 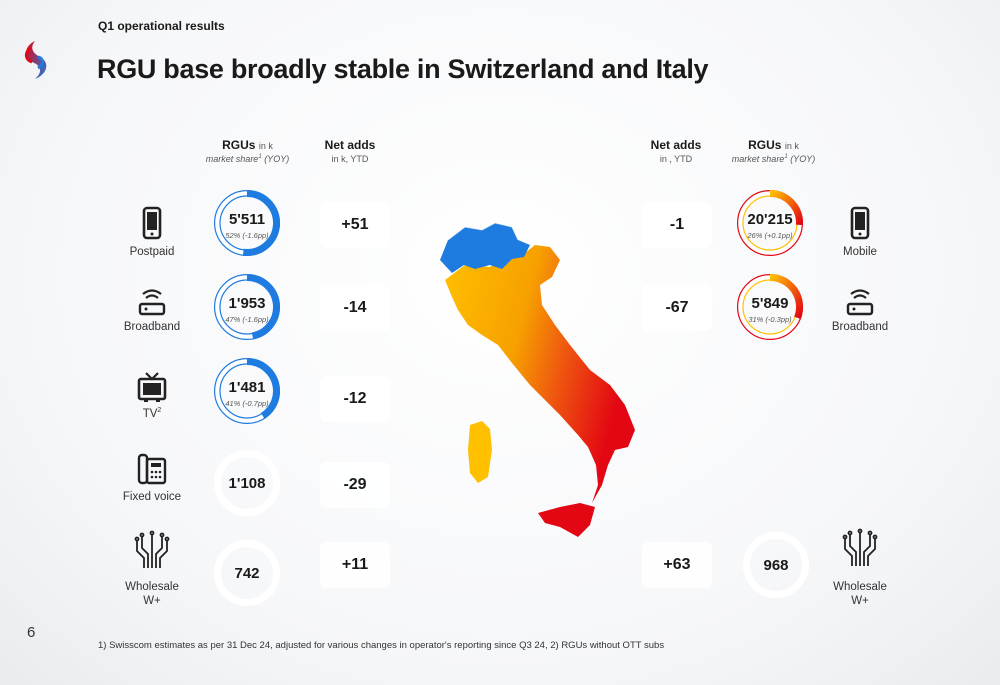 What do you see at coordinates (152, 594) in the screenshot?
I see `row-label-wholesale: Wholesale W+` at bounding box center [152, 594].